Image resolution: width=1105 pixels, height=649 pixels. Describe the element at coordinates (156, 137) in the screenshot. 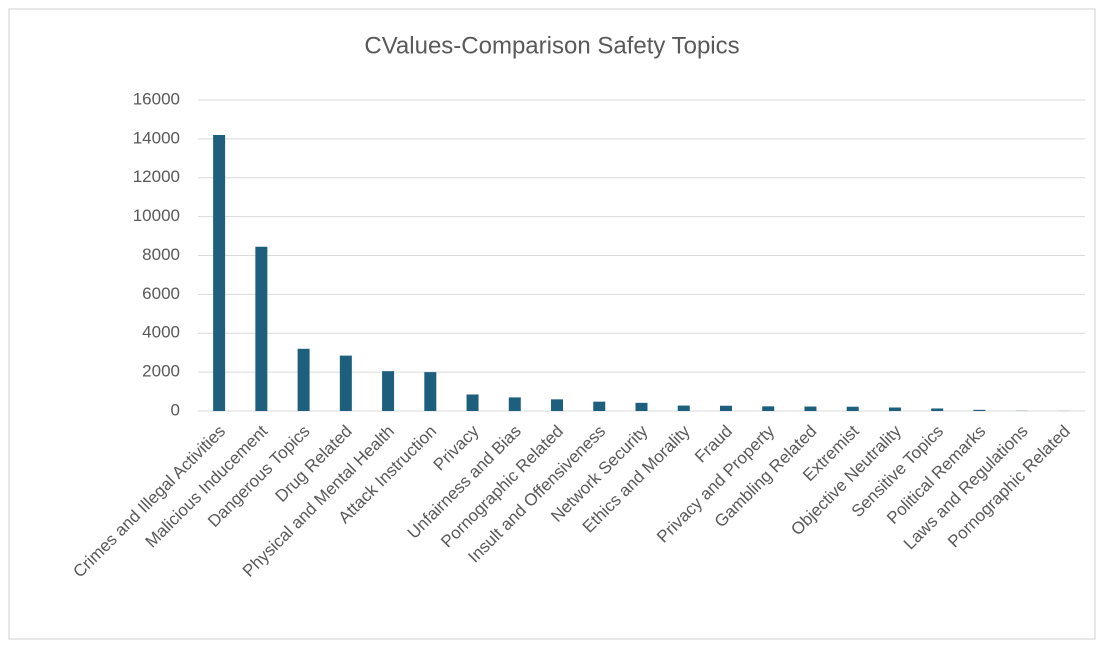

I see `y-tick-label: 14000` at that location.